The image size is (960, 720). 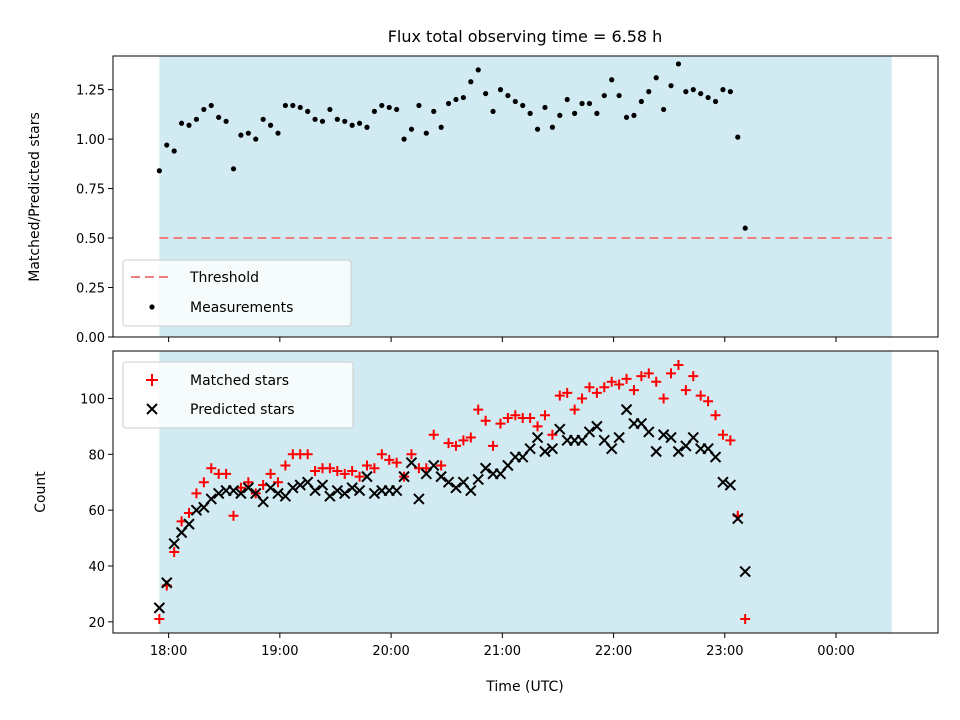 What do you see at coordinates (152, 307) in the screenshot?
I see `legend-measurements-swatch` at bounding box center [152, 307].